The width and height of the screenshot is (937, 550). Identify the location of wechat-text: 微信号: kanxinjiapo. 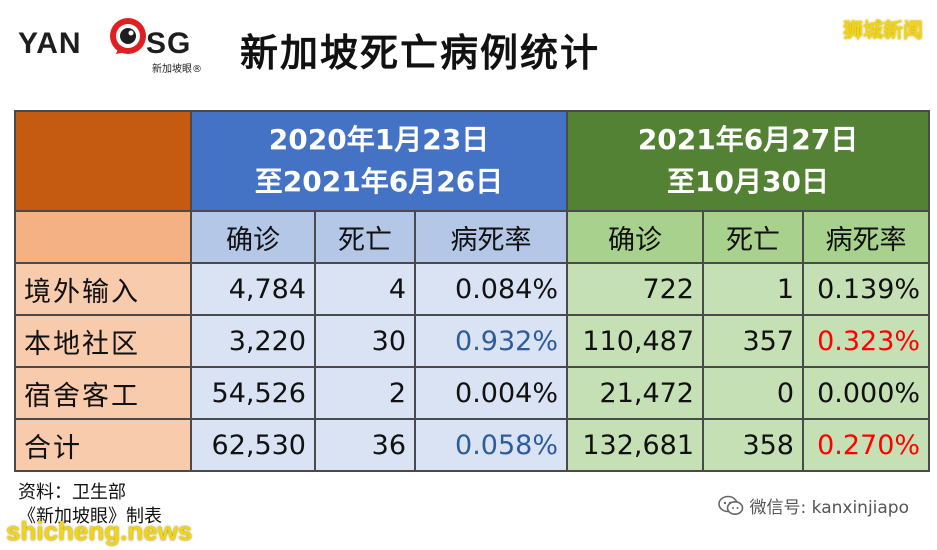
(829, 508).